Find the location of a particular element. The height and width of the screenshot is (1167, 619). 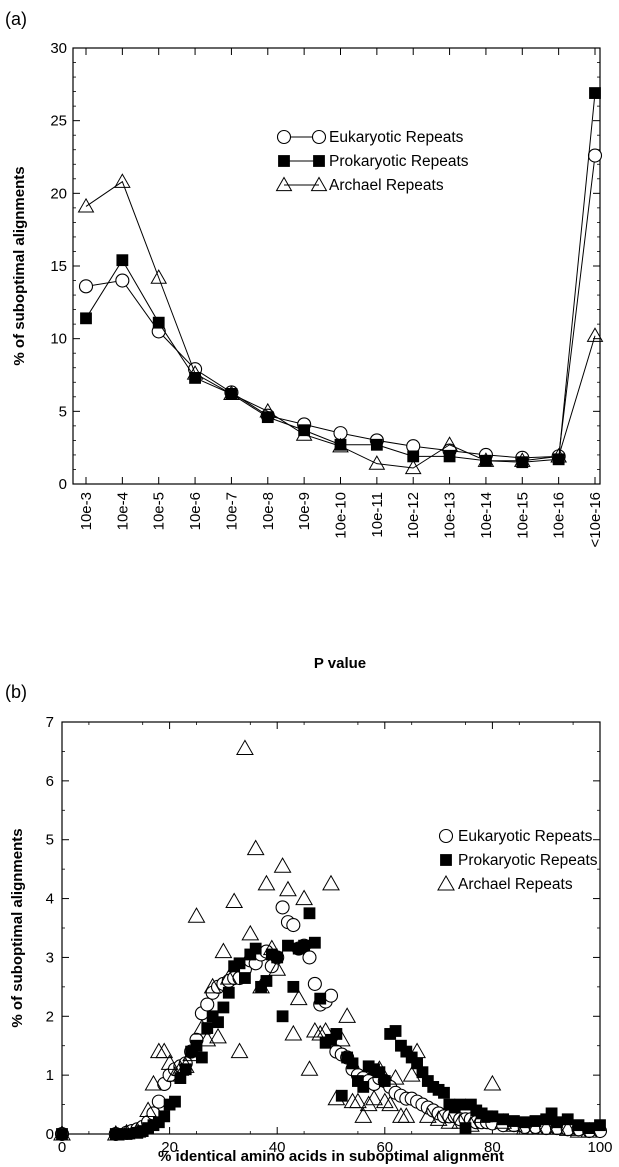

panel-a-x-tick-label: 10e-14 is located at coordinates (486, 515).